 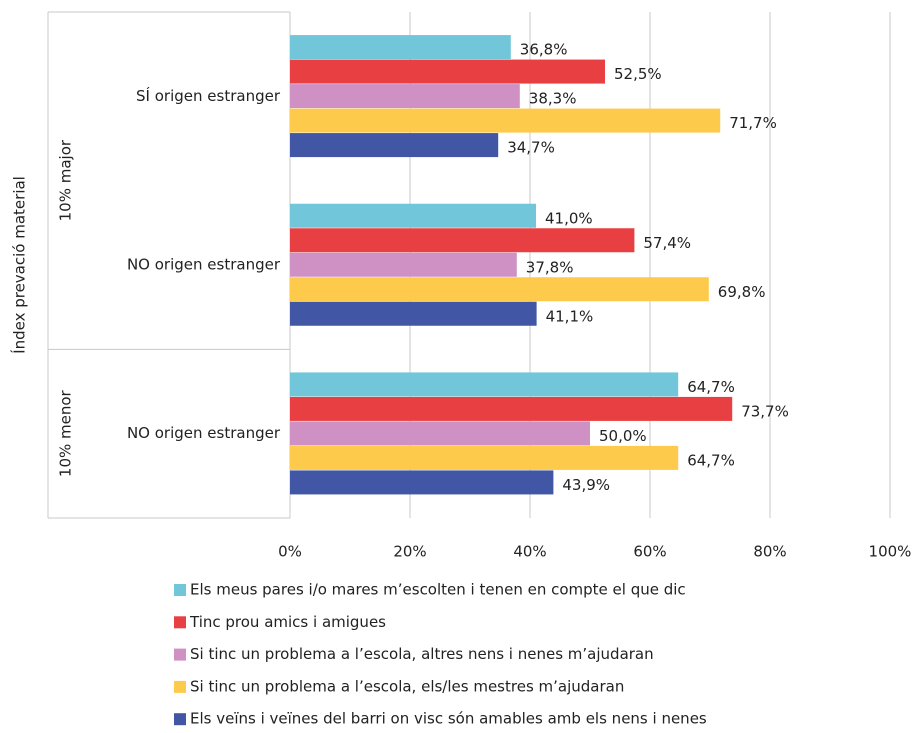 I want to click on value-label: 41,0%, so click(x=569, y=218).